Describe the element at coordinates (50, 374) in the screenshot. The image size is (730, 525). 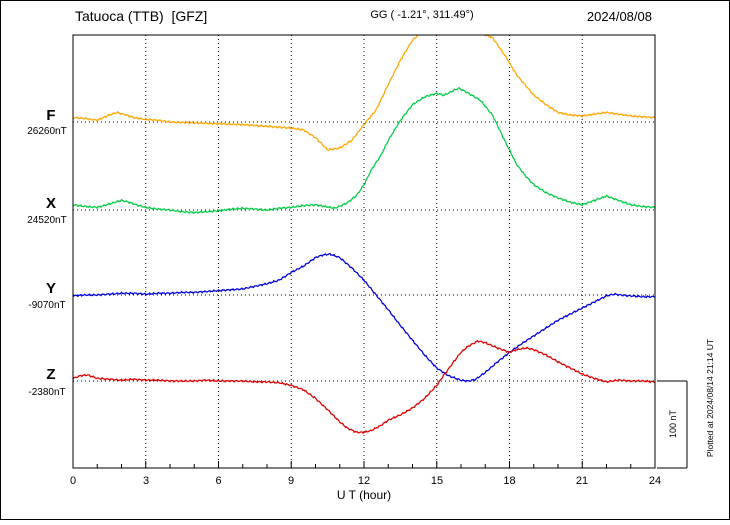
I see `component-Z-label: Z` at that location.